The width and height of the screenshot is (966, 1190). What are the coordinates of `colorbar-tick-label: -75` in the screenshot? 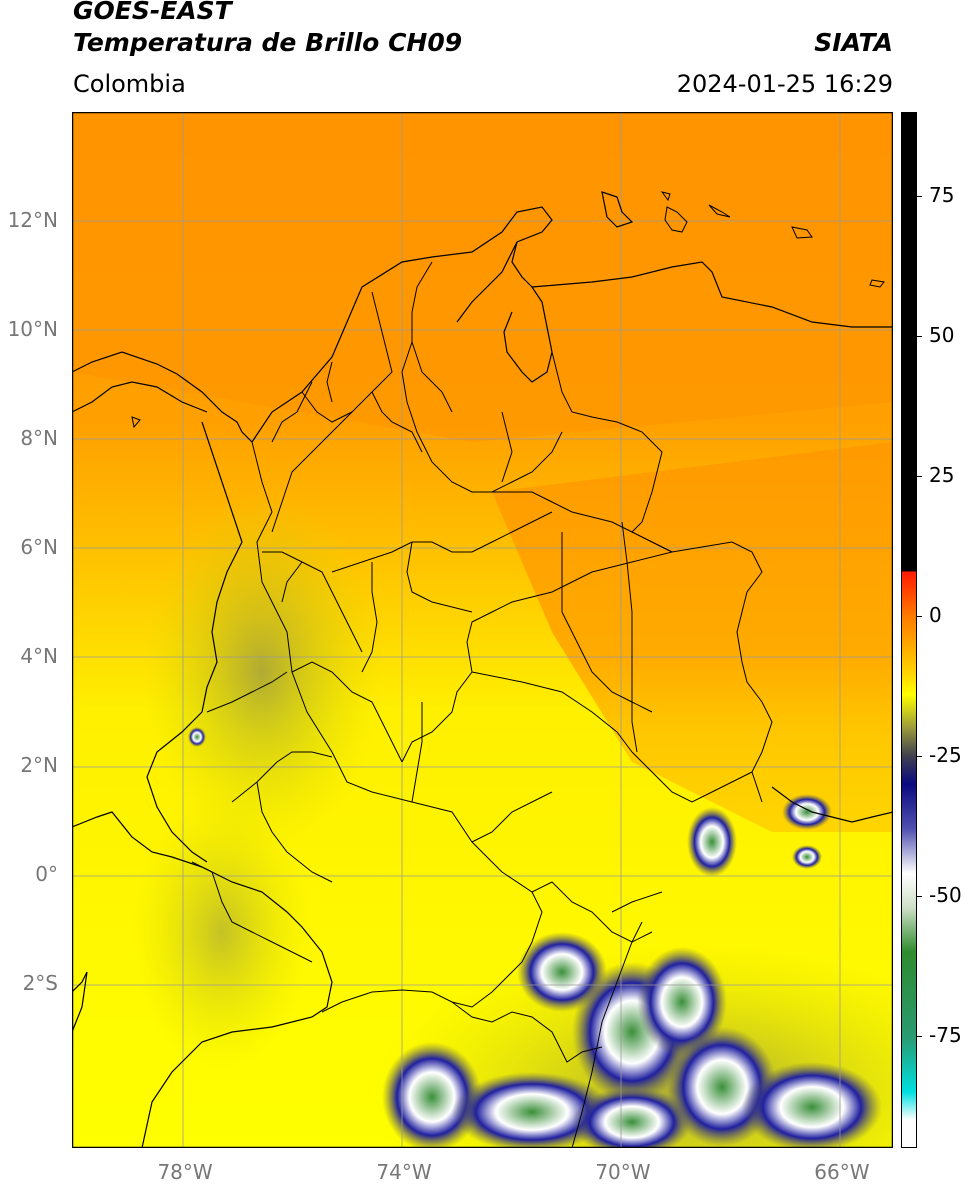 It's located at (945, 1035).